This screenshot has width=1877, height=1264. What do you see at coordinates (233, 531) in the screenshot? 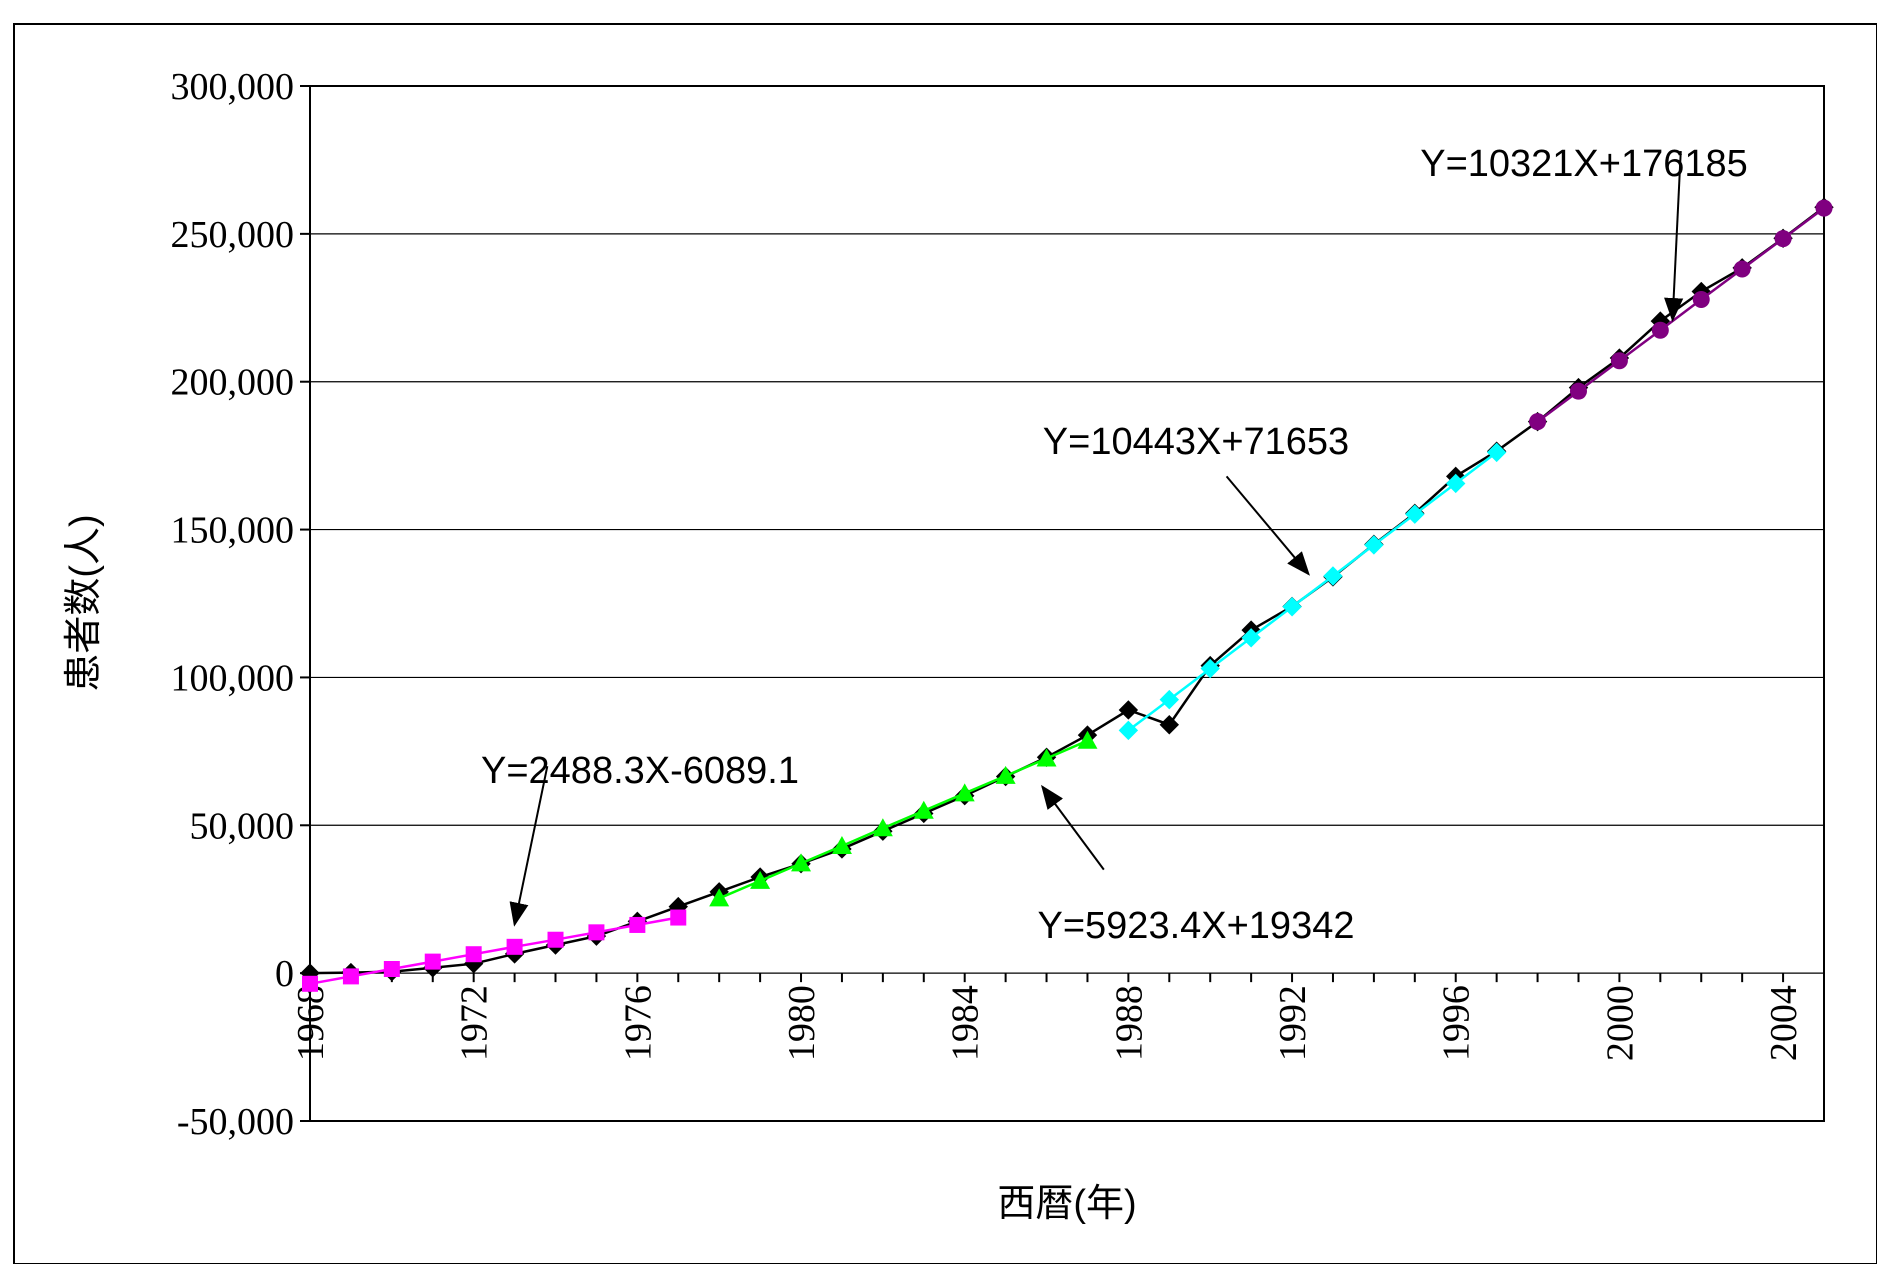
I see `y-tick-label: 150,000` at bounding box center [233, 531].